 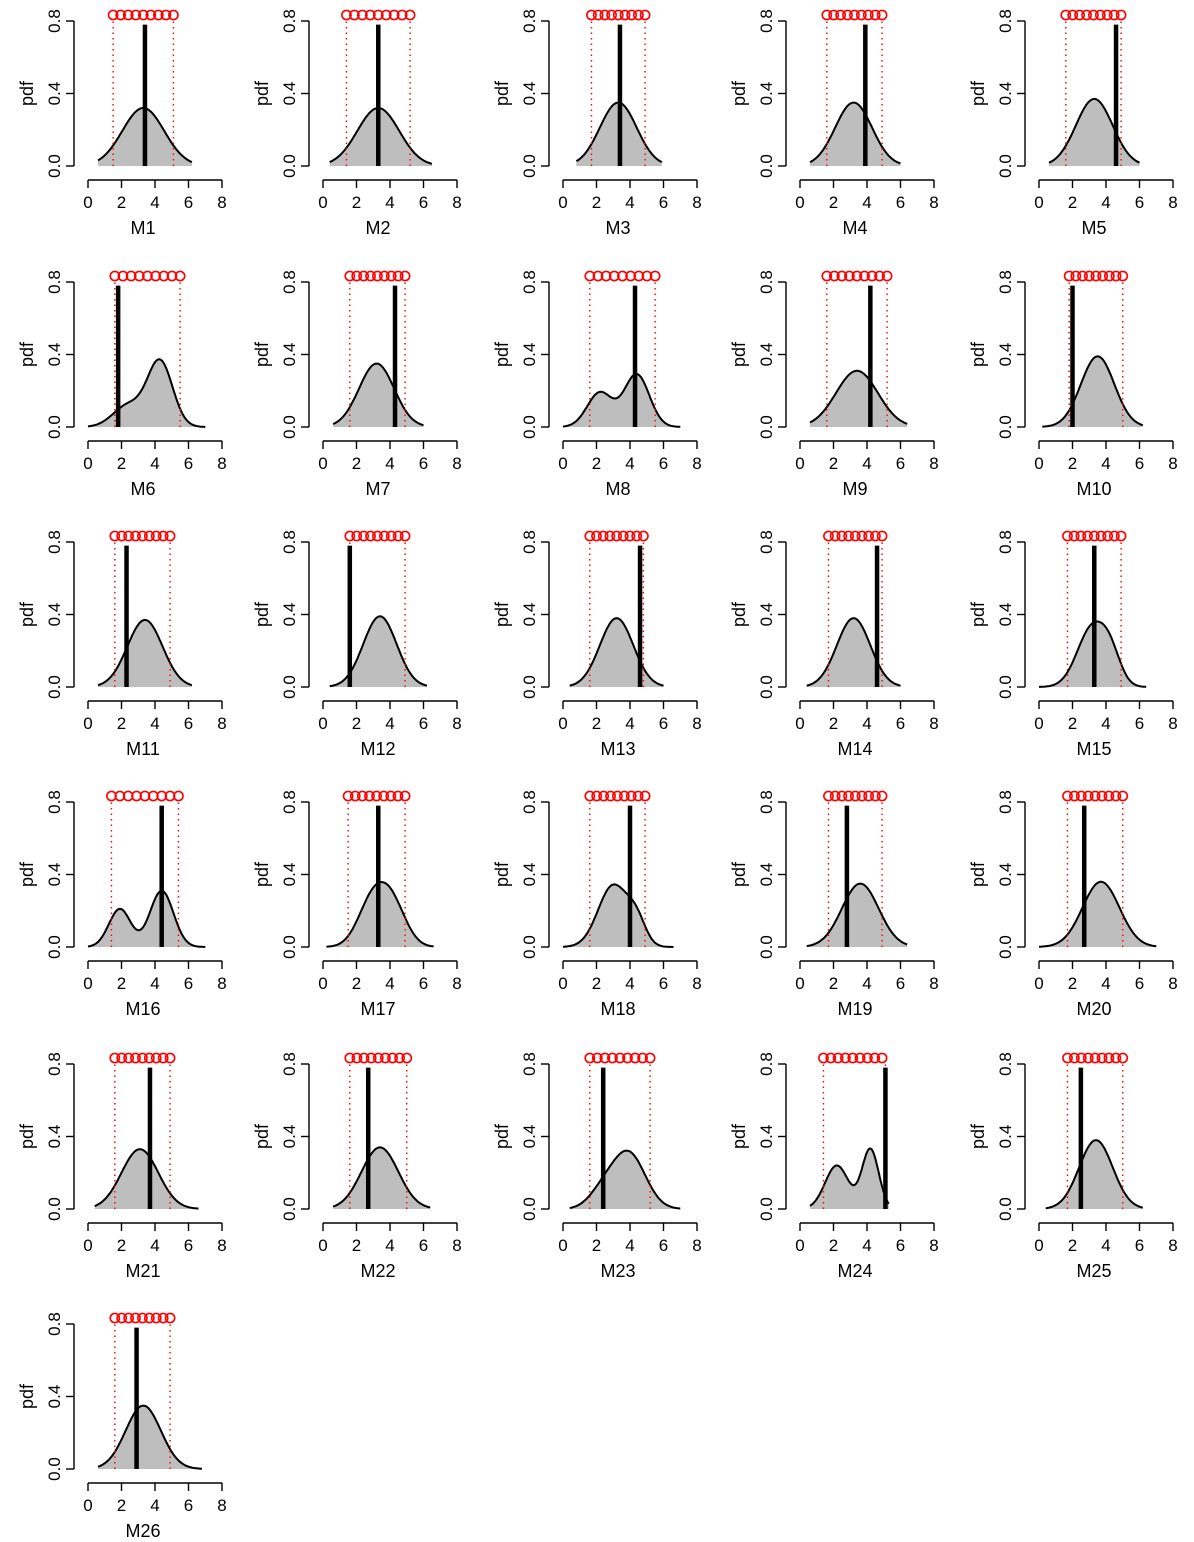 I want to click on x-axis-title: M13, so click(x=617, y=749).